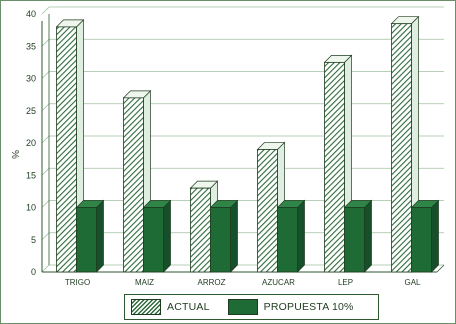 The height and width of the screenshot is (324, 456). I want to click on y-tick-label: 5, so click(33, 240).